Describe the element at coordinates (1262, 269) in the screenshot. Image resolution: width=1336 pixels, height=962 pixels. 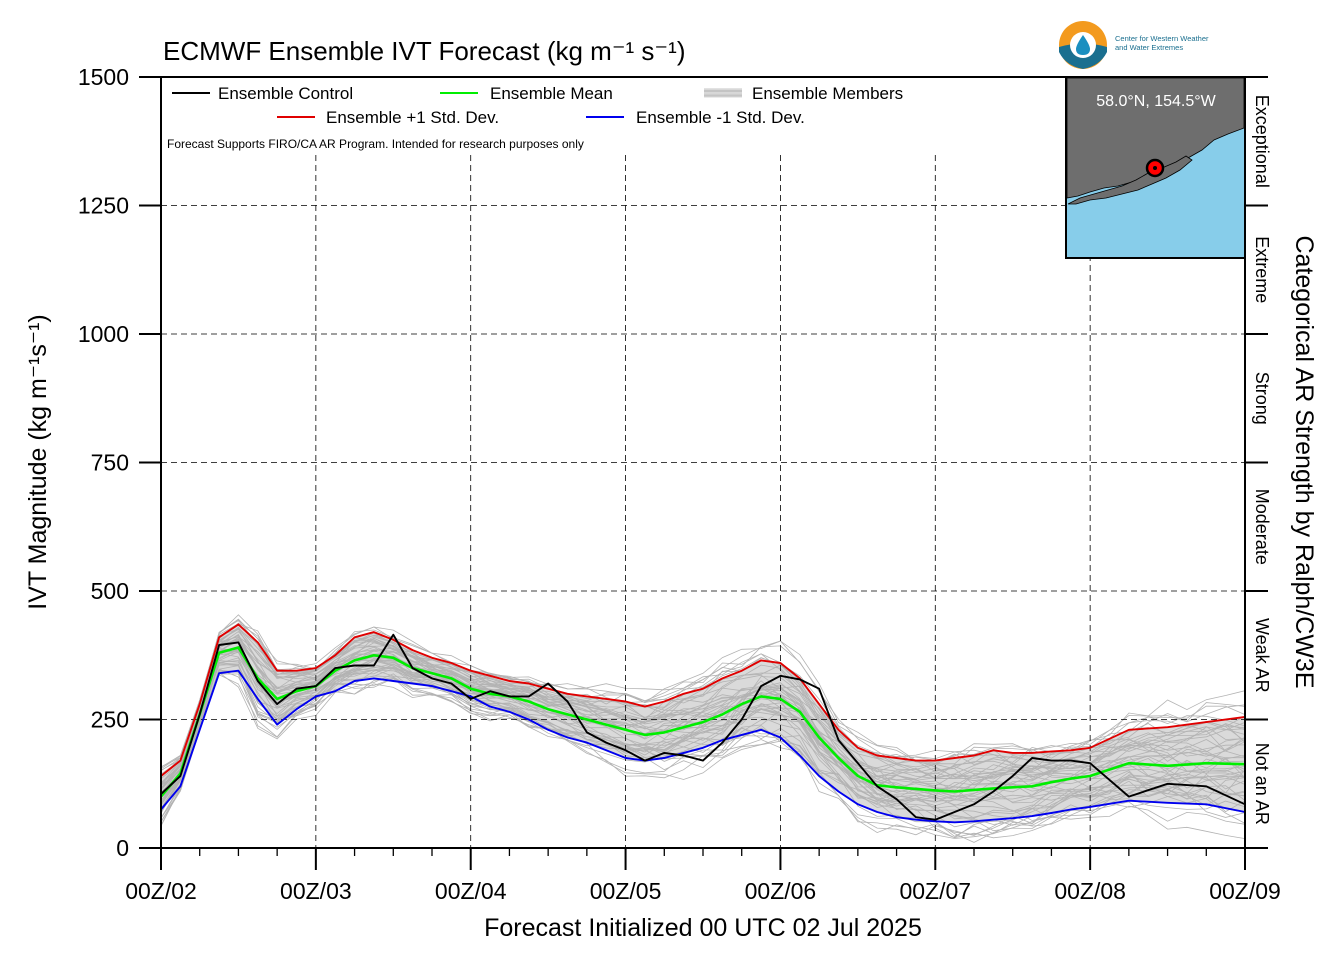
I see `category-label: Extreme` at that location.